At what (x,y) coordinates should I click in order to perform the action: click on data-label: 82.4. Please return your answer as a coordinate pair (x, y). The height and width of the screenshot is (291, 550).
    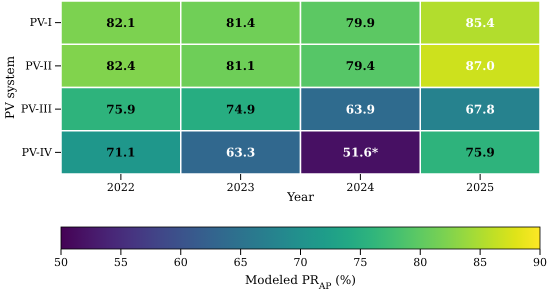
    Looking at the image, I should click on (121, 66).